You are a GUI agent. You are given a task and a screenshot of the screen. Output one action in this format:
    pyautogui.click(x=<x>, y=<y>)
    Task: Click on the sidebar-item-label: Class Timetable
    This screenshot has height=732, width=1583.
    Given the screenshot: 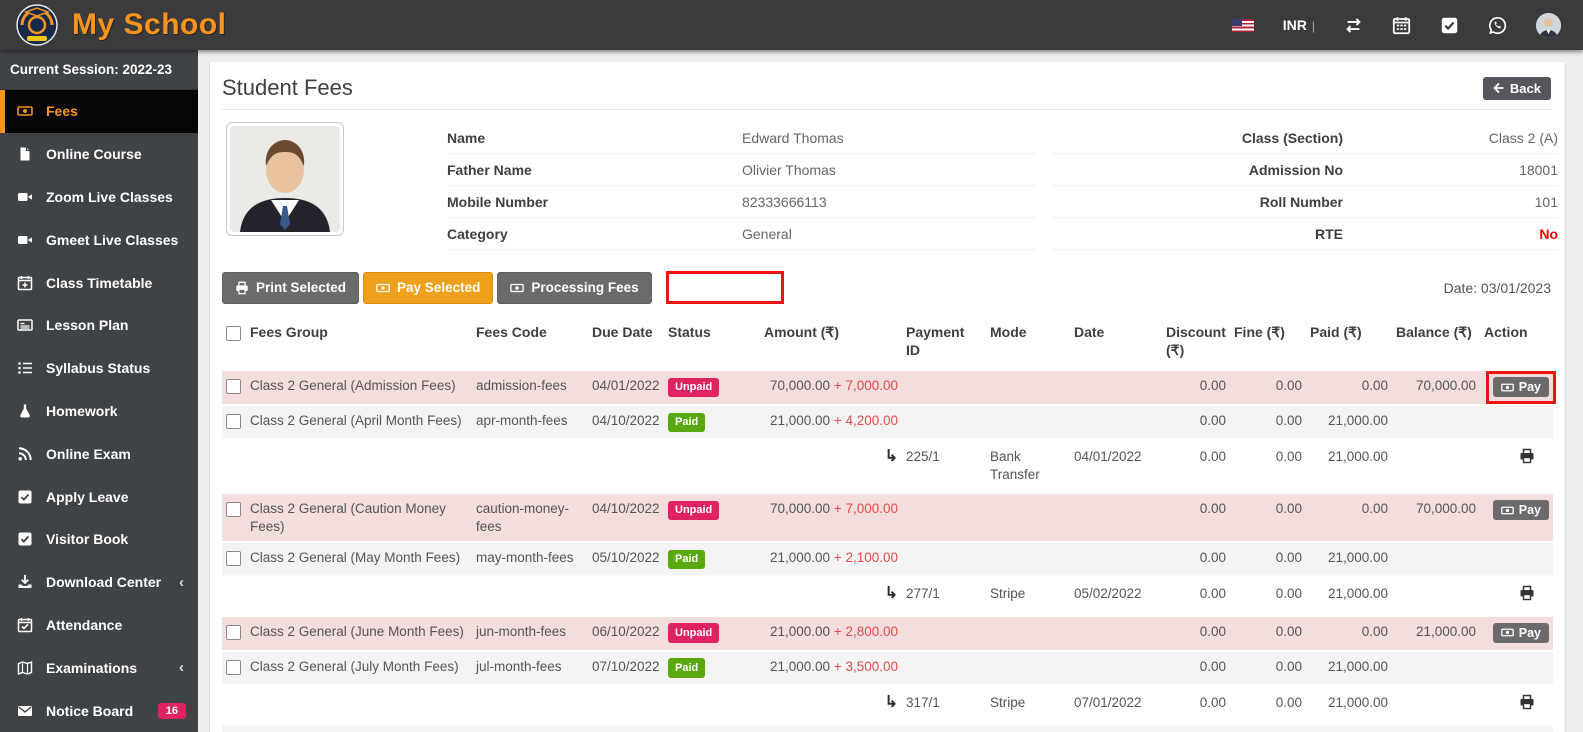 What is the action you would take?
    pyautogui.click(x=99, y=282)
    